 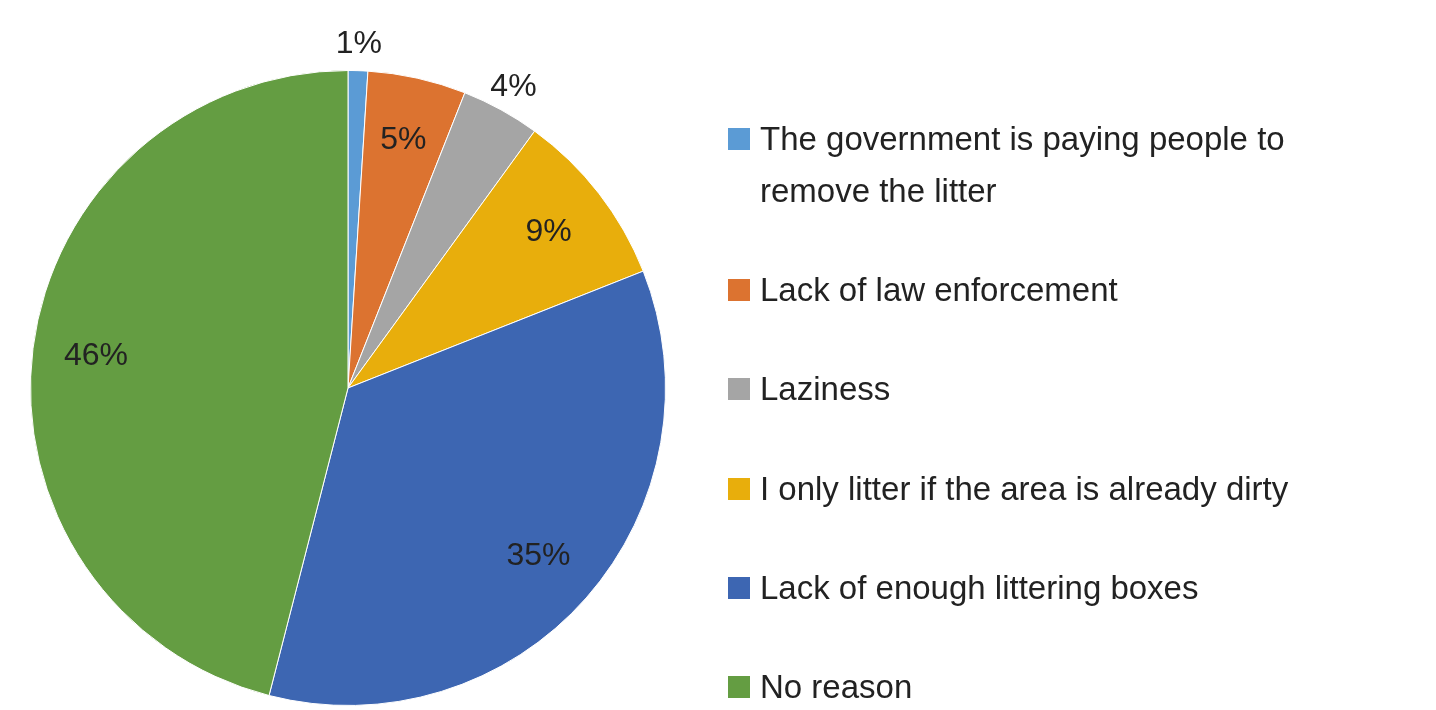 What do you see at coordinates (939, 290) in the screenshot?
I see `legend-label: Lack of law enforcement` at bounding box center [939, 290].